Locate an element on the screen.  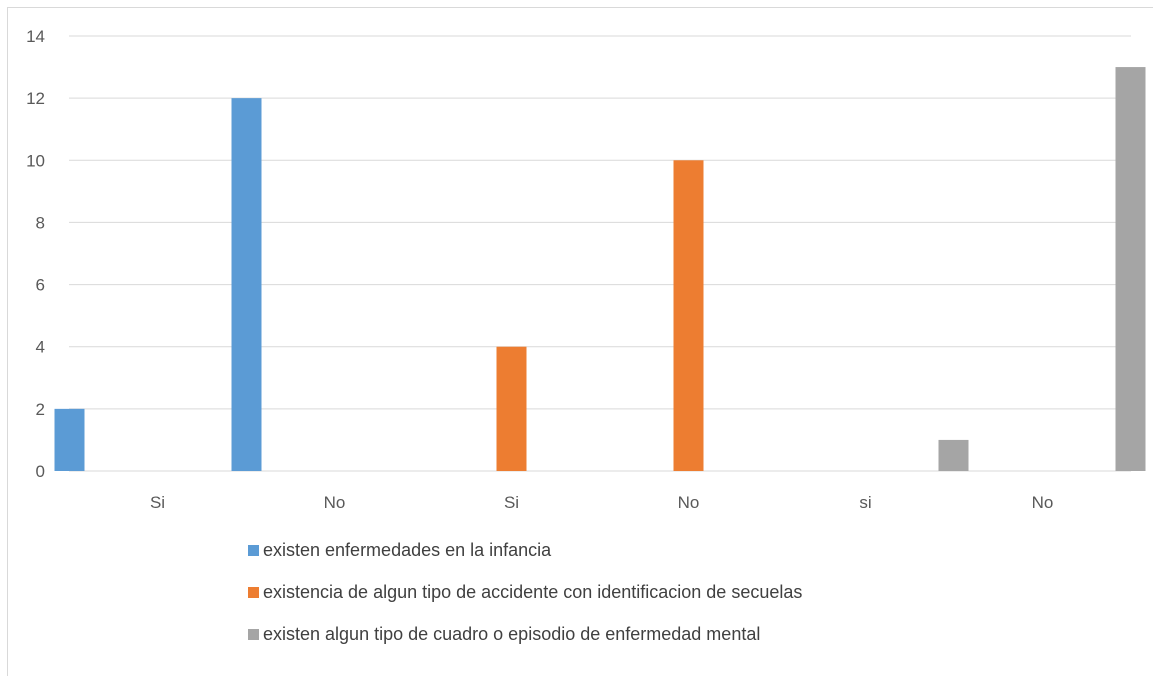
legend-item: existen enfermedades en la infancia is located at coordinates (525, 550).